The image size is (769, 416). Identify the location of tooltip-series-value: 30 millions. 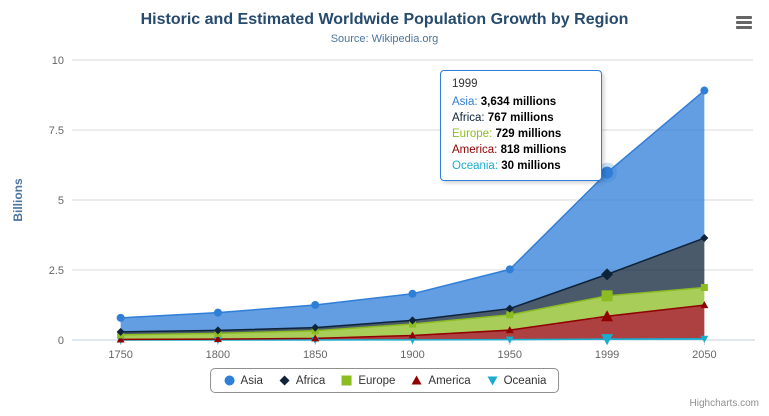
(531, 166).